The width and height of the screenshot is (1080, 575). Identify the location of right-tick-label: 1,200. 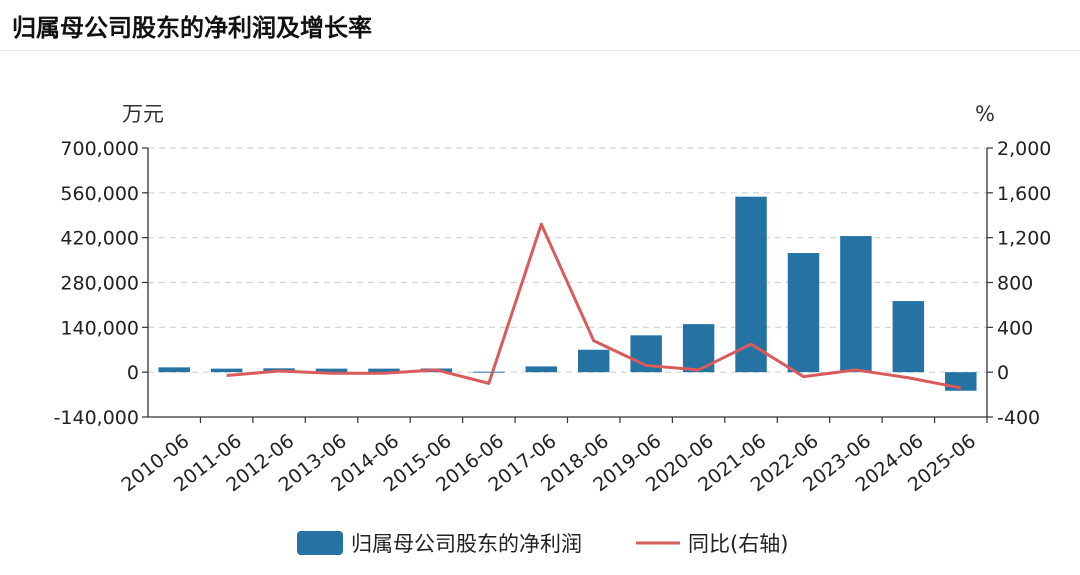
(1024, 239).